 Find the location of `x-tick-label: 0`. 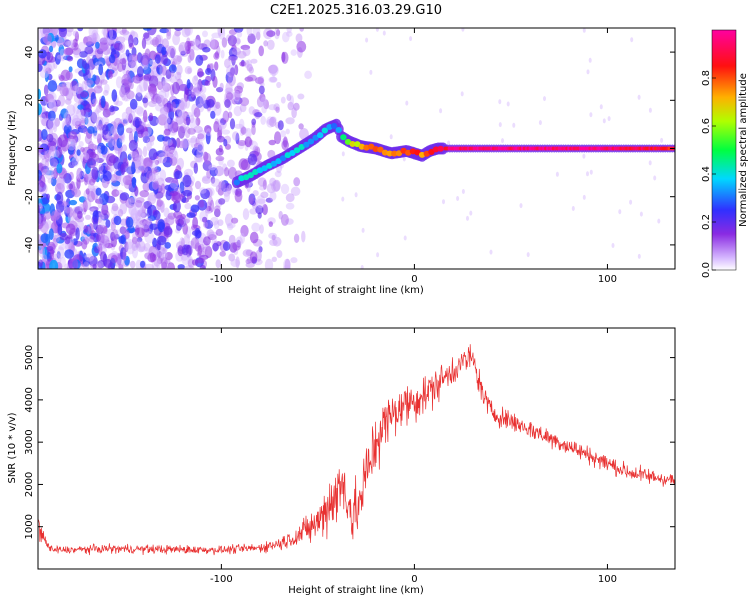

x-tick-label: 0 is located at coordinates (414, 579).